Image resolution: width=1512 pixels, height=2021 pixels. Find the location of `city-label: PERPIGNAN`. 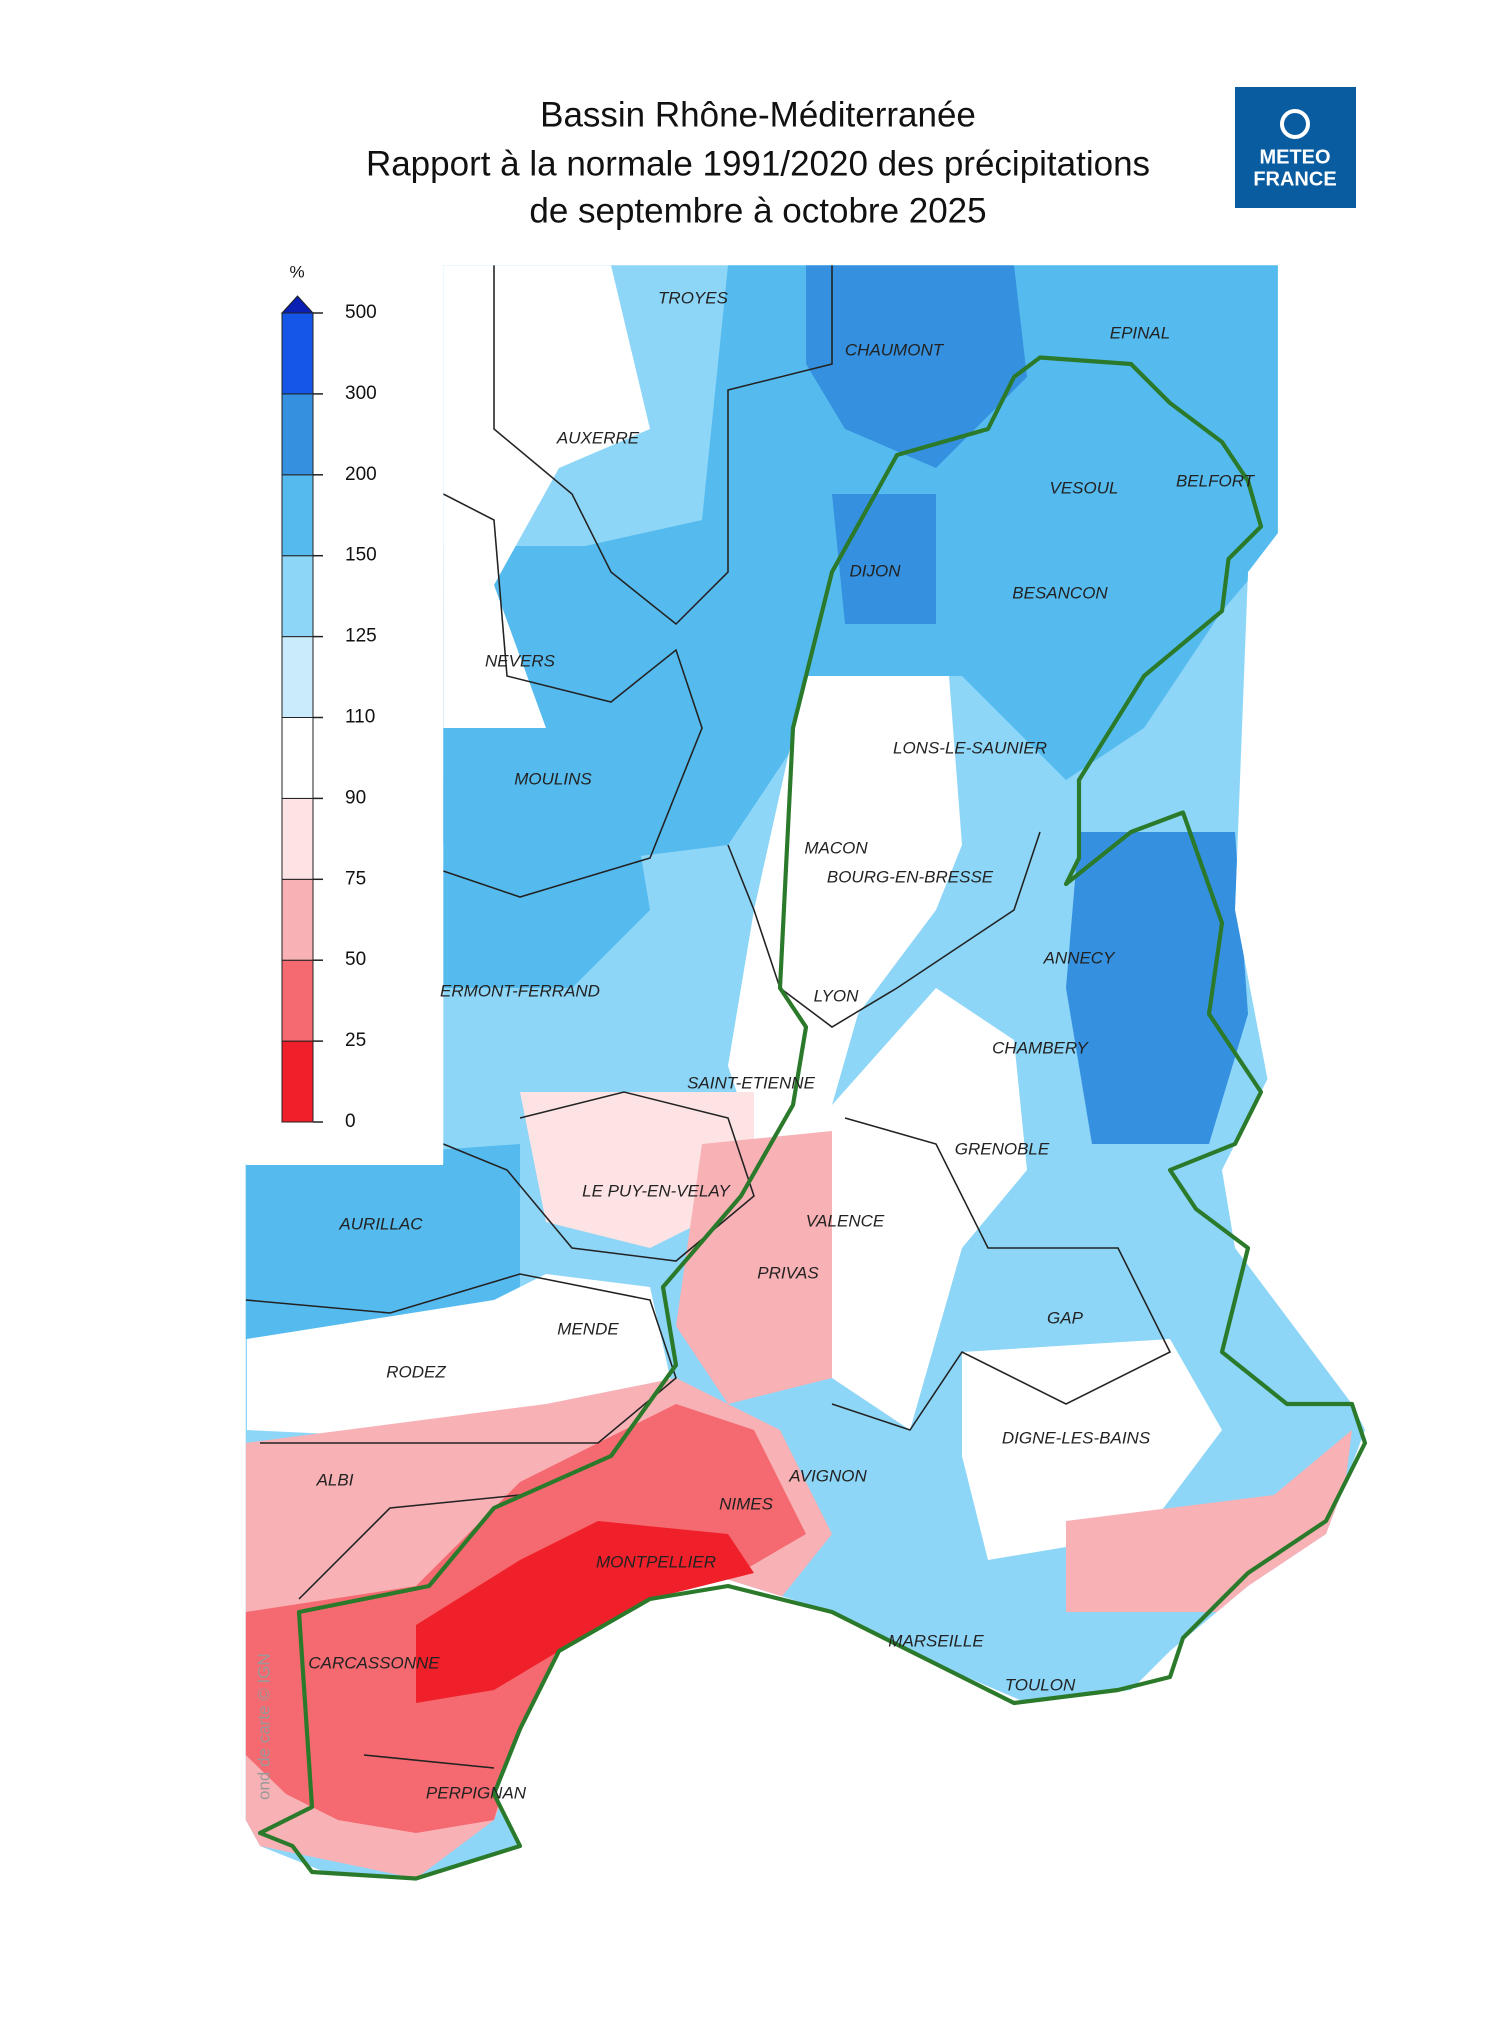

city-label: PERPIGNAN is located at coordinates (476, 1792).